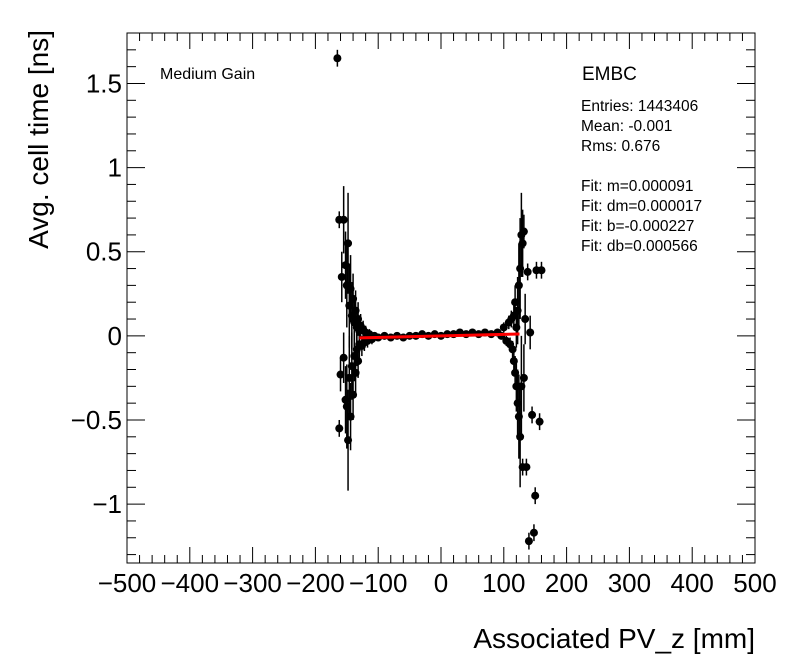 The height and width of the screenshot is (672, 796). I want to click on x-axis-title: Associated PV_z [mm], so click(614, 638).